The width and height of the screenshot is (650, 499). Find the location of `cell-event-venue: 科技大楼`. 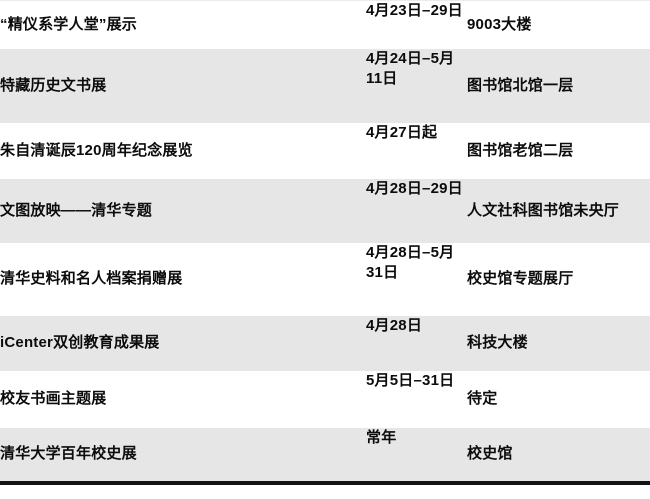

cell-event-venue: 科技大楼 is located at coordinates (497, 343).